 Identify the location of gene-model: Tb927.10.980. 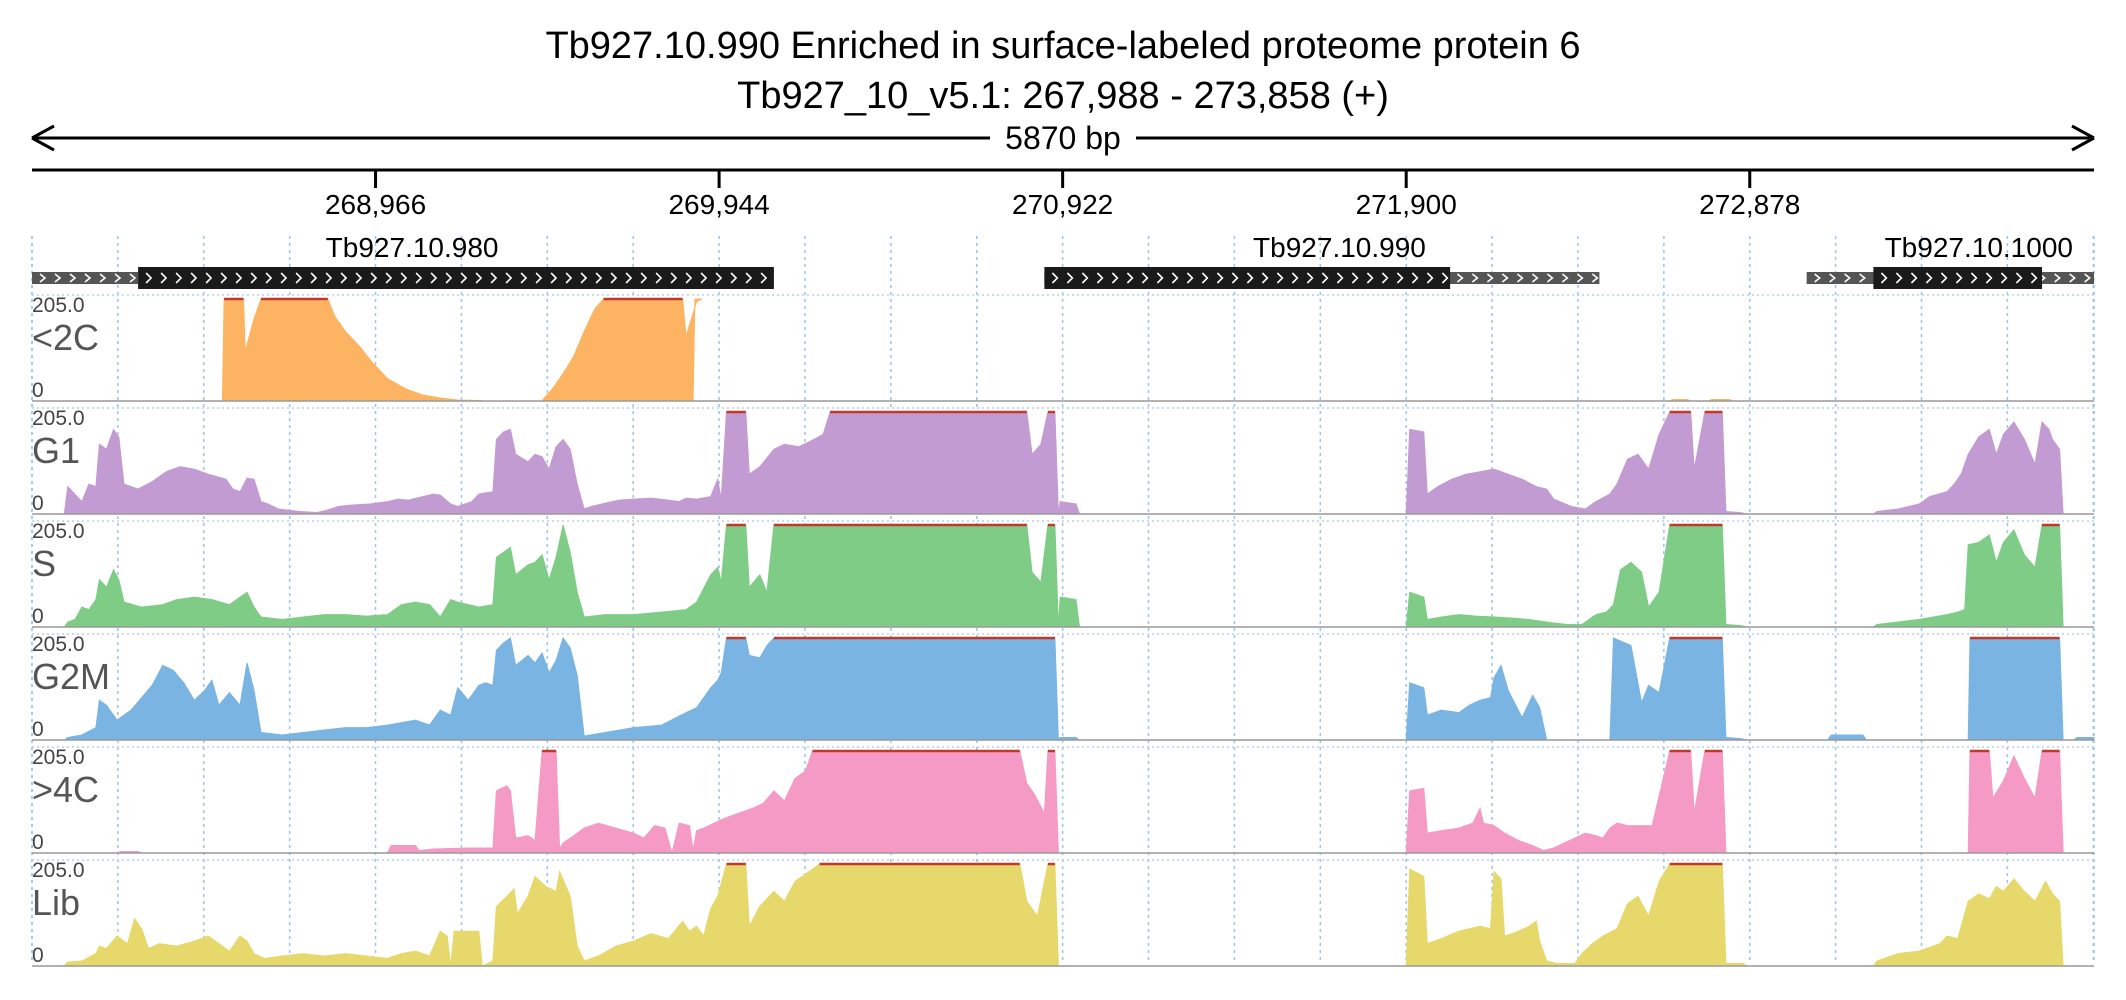
(403, 260).